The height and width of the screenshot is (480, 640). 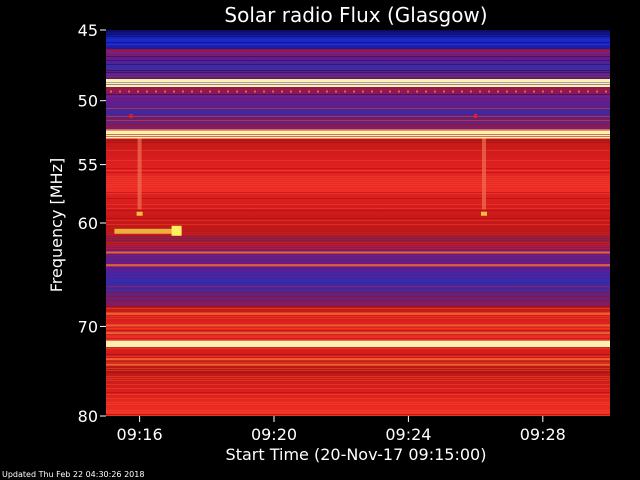 What do you see at coordinates (139, 174) in the screenshot?
I see `vertical-line-feature` at bounding box center [139, 174].